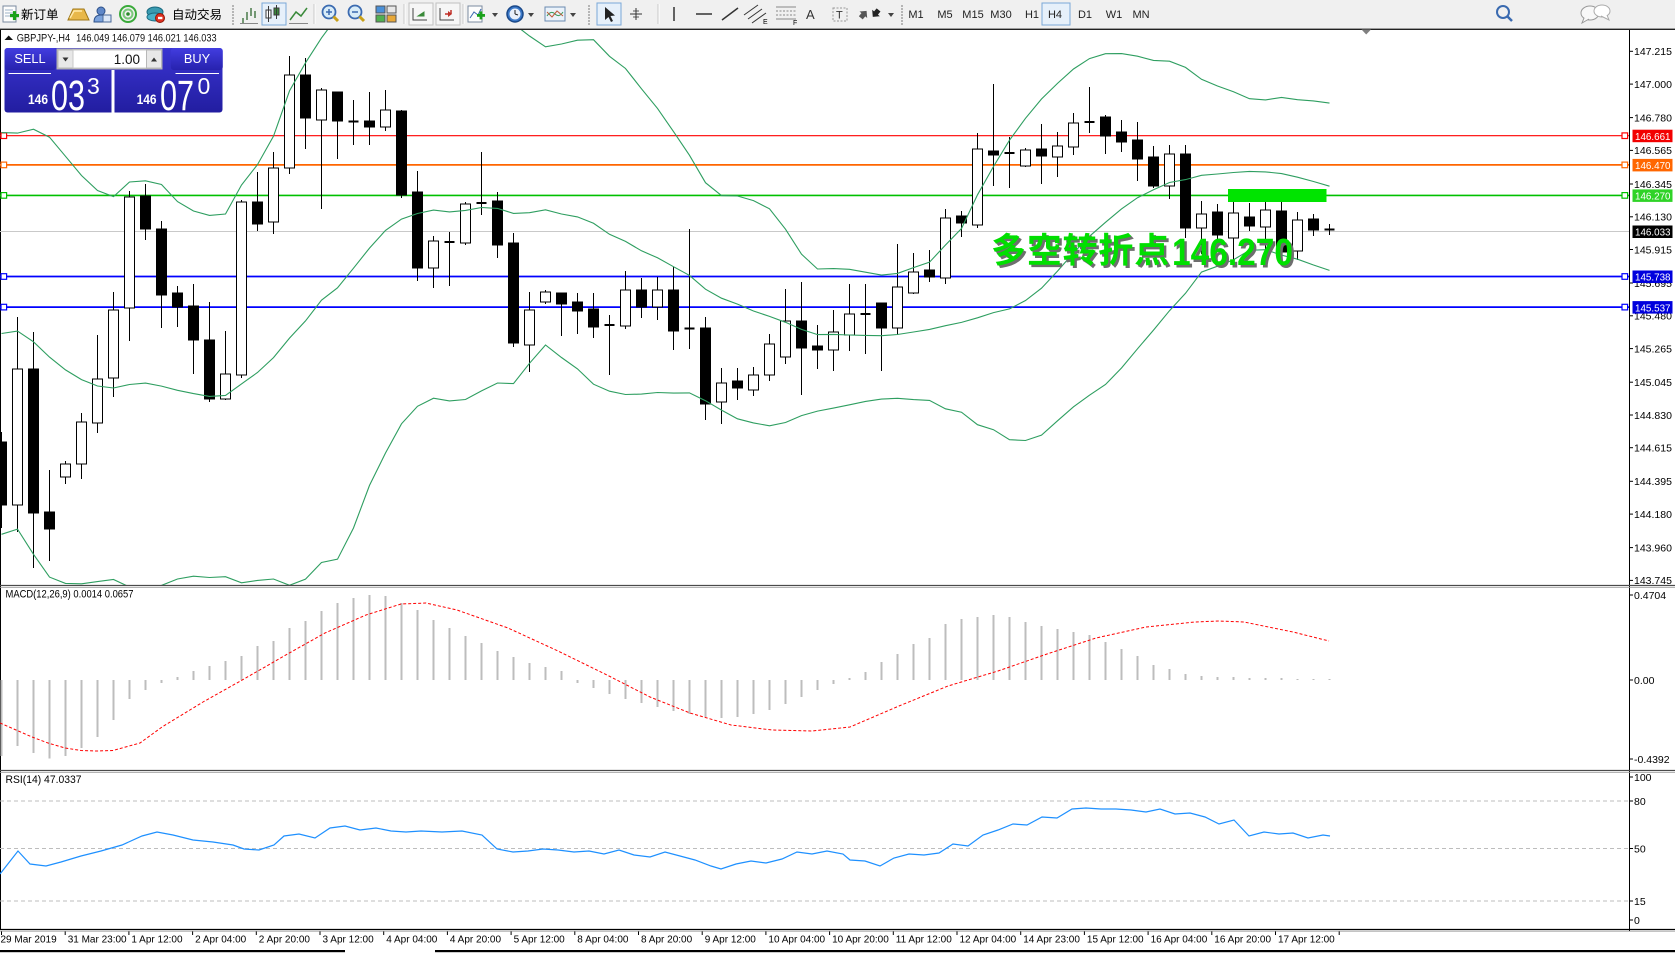  Describe the element at coordinates (1085, 15) in the screenshot. I see `svg-text: D1` at that location.